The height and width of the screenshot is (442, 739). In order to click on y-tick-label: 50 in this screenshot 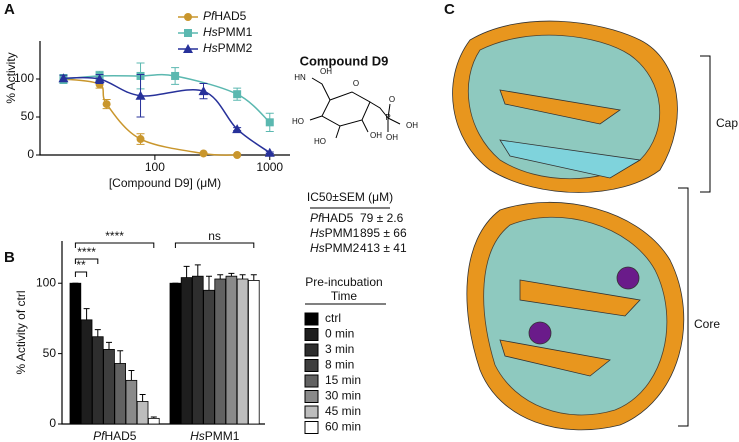, I will do `click(28, 116)`.